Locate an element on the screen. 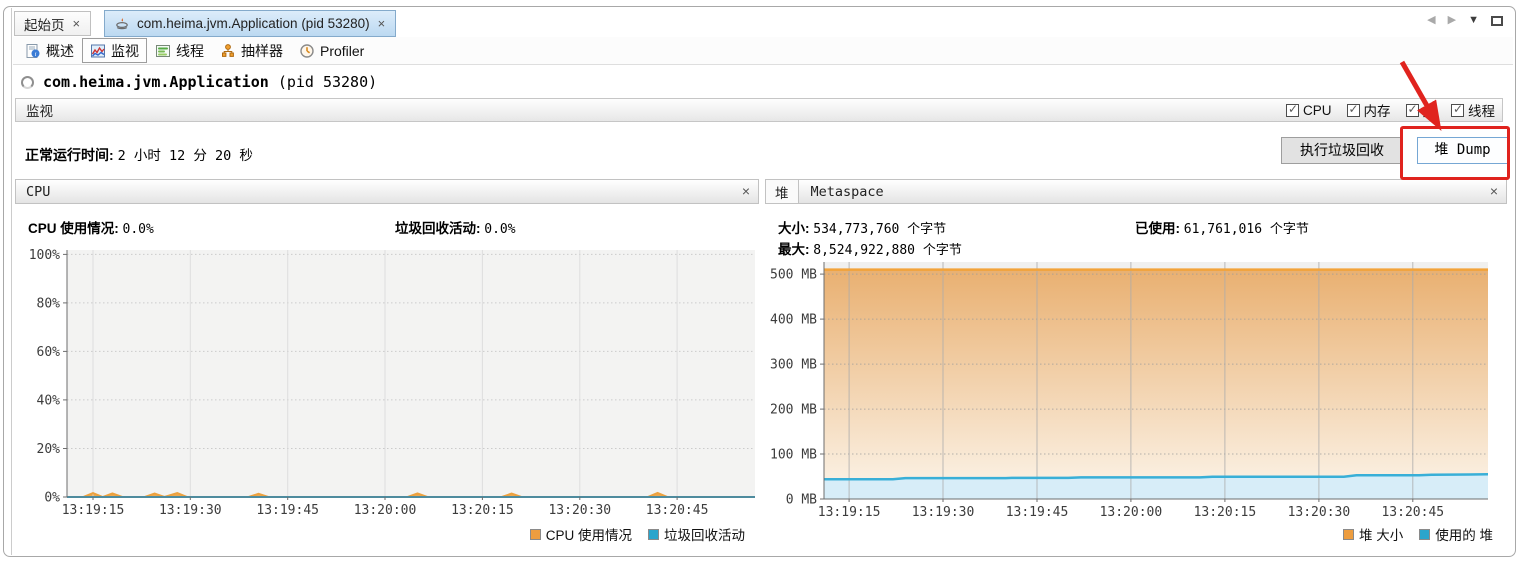 Image resolution: width=1521 pixels, height=566 pixels. stat-value: 0.0% is located at coordinates (138, 229).